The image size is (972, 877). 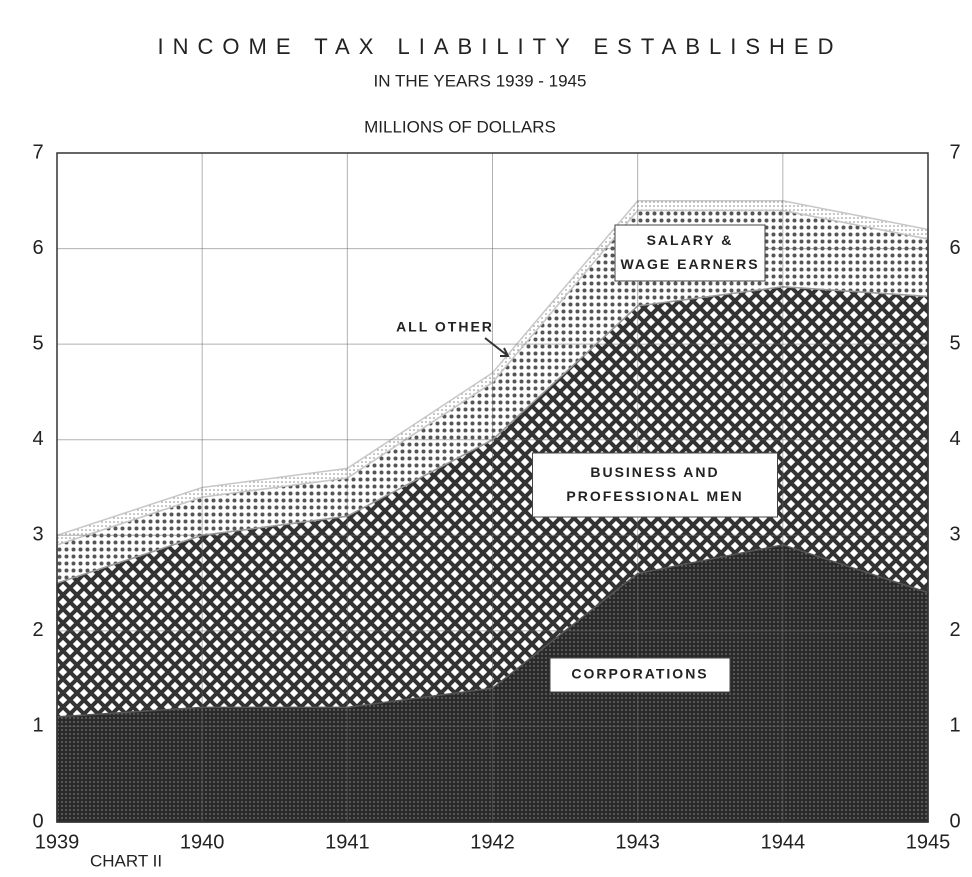 What do you see at coordinates (460, 126) in the screenshot?
I see `y-axis-label: MILLIONS OF DOLLARS` at bounding box center [460, 126].